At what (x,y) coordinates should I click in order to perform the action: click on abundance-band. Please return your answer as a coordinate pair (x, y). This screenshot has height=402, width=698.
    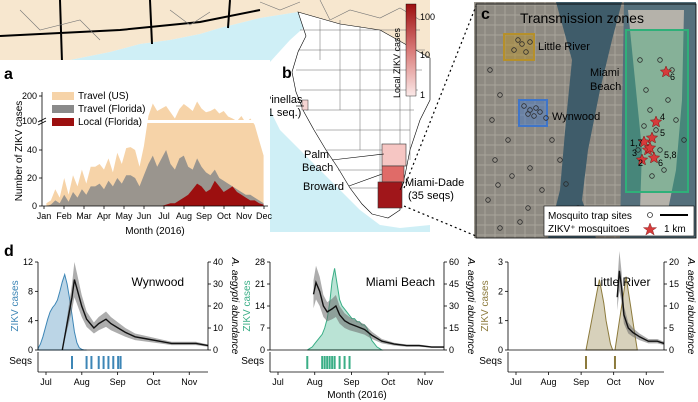
    Looking at the image, I should click on (135, 306).